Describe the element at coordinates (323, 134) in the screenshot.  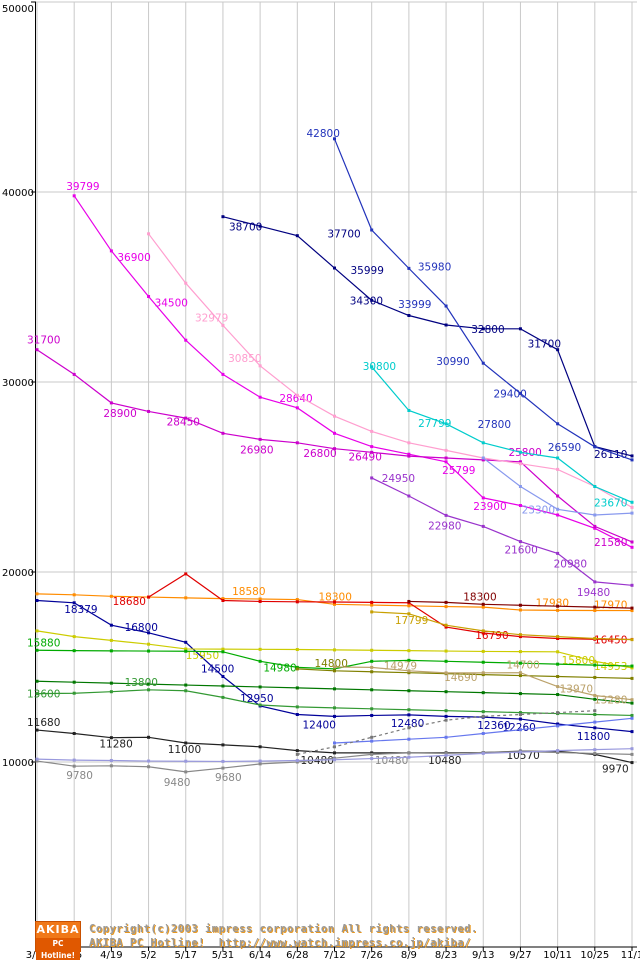
I see `data-label-navy-b: 42800` at that location.